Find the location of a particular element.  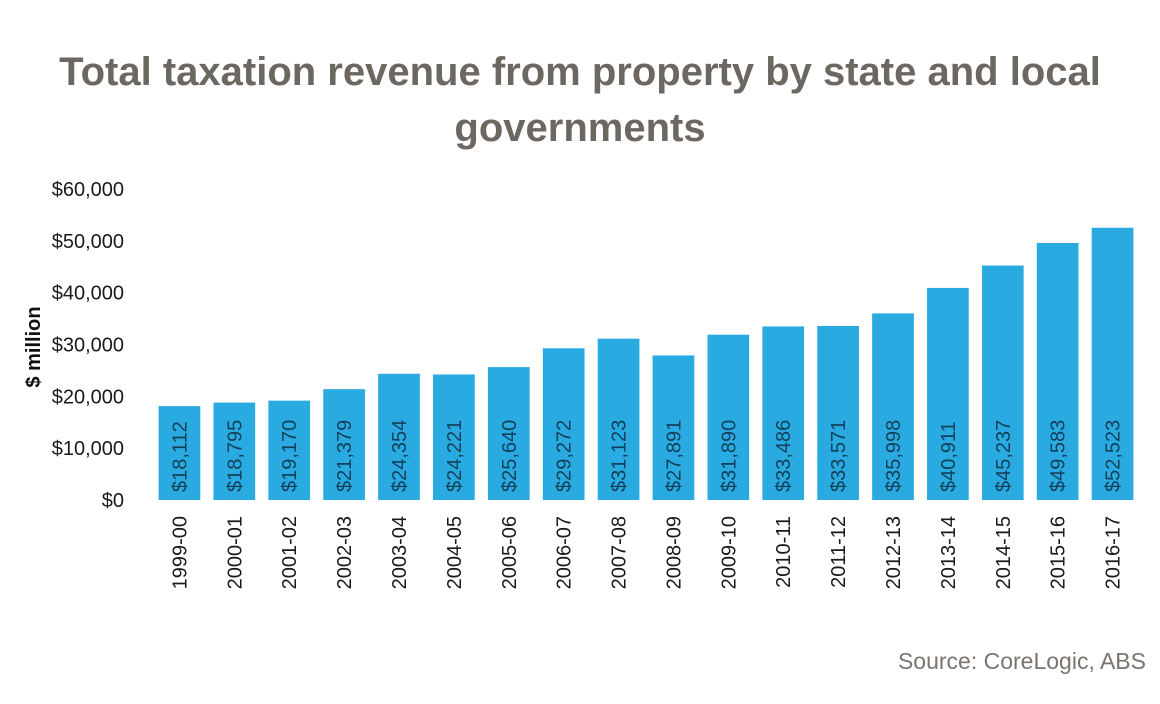

bar-data-label: $18,112 is located at coordinates (180, 456).